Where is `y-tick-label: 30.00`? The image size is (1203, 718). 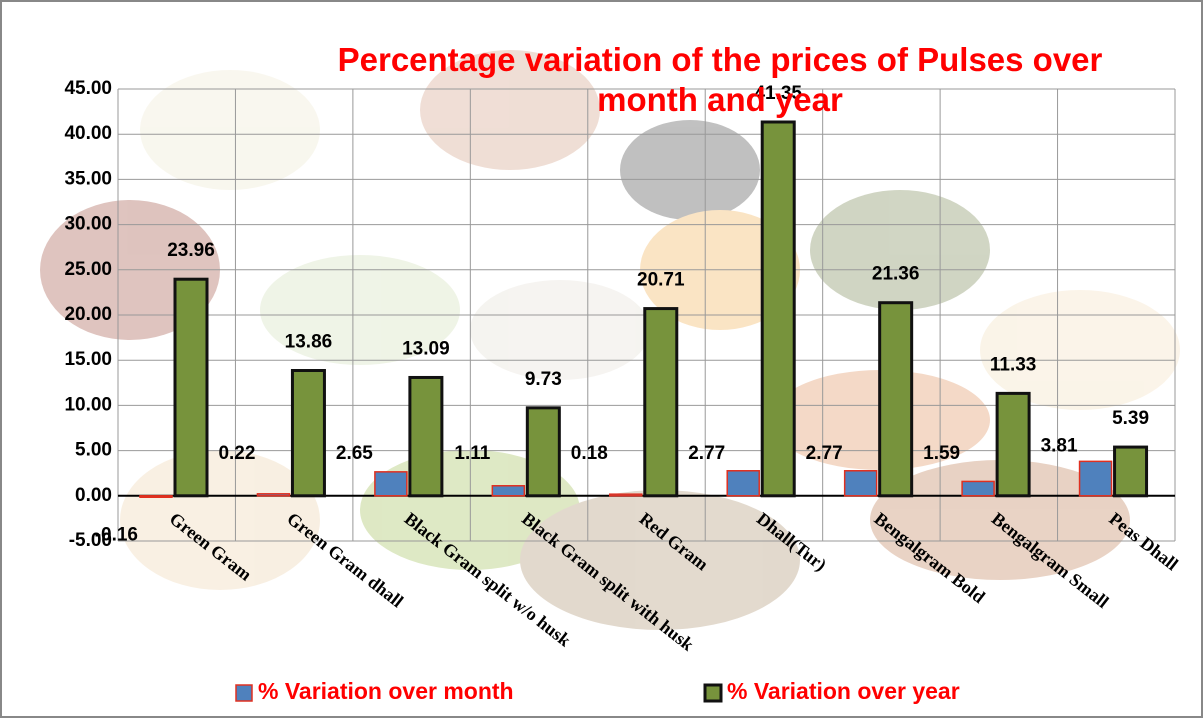 y-tick-label: 30.00 is located at coordinates (88, 224).